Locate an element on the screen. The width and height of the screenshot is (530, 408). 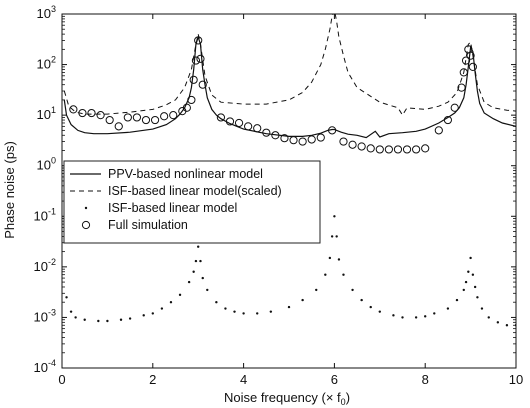
x-axis-label: Noise frequency (× f0) is located at coordinates (287, 398).